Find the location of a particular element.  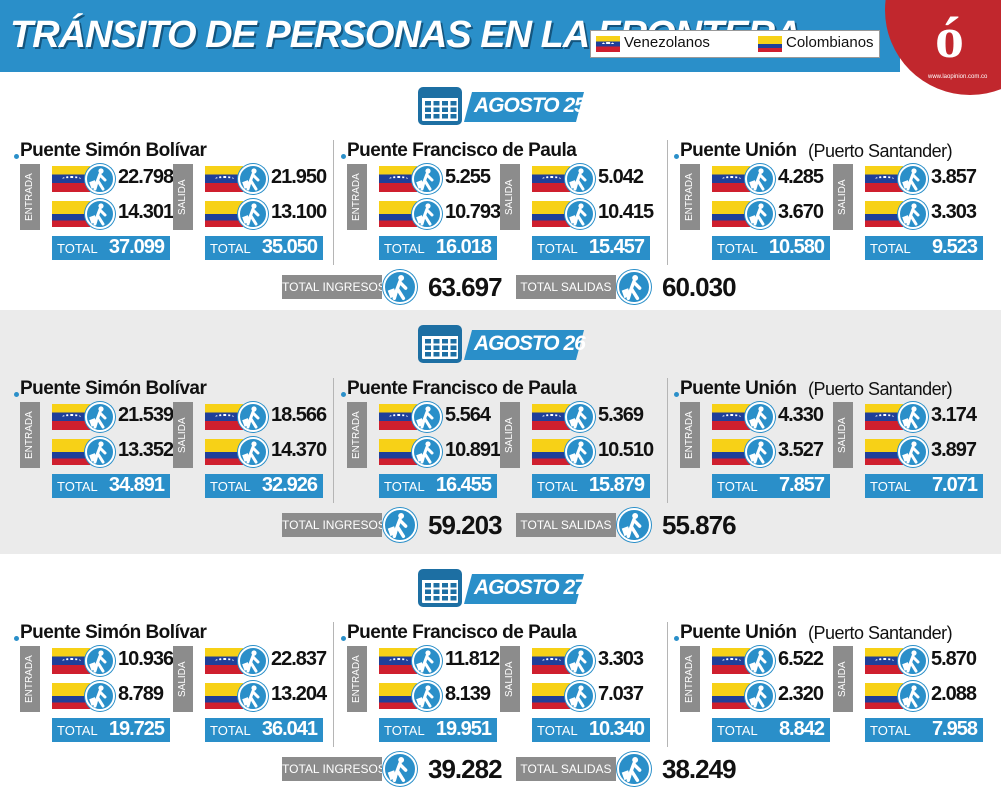

count-colombianos: 13.204 is located at coordinates (299, 694).